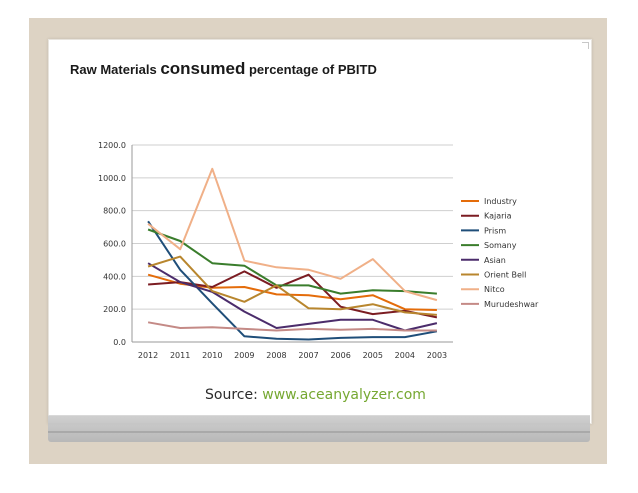 The width and height of the screenshot is (638, 493). I want to click on x-tick-label: 2008, so click(276, 355).